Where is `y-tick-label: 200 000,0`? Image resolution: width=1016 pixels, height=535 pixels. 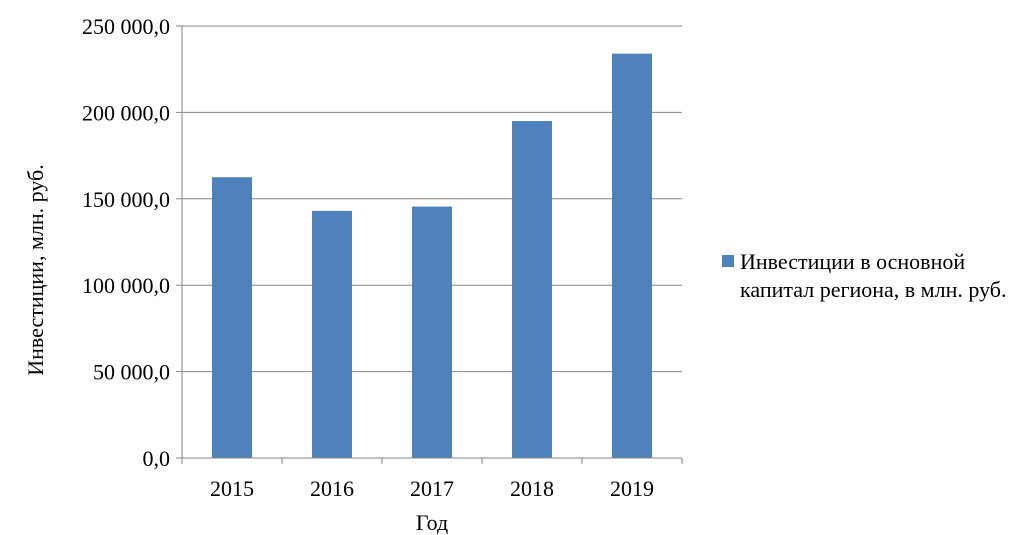
y-tick-label: 200 000,0 is located at coordinates (126, 112).